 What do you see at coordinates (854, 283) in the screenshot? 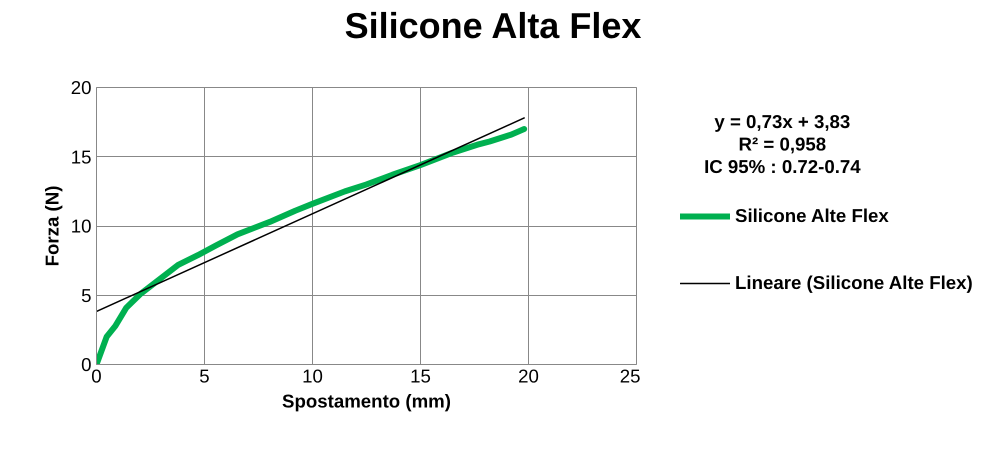
I see `legend-label: Lineare (Silicone Alte Flex)` at bounding box center [854, 283].